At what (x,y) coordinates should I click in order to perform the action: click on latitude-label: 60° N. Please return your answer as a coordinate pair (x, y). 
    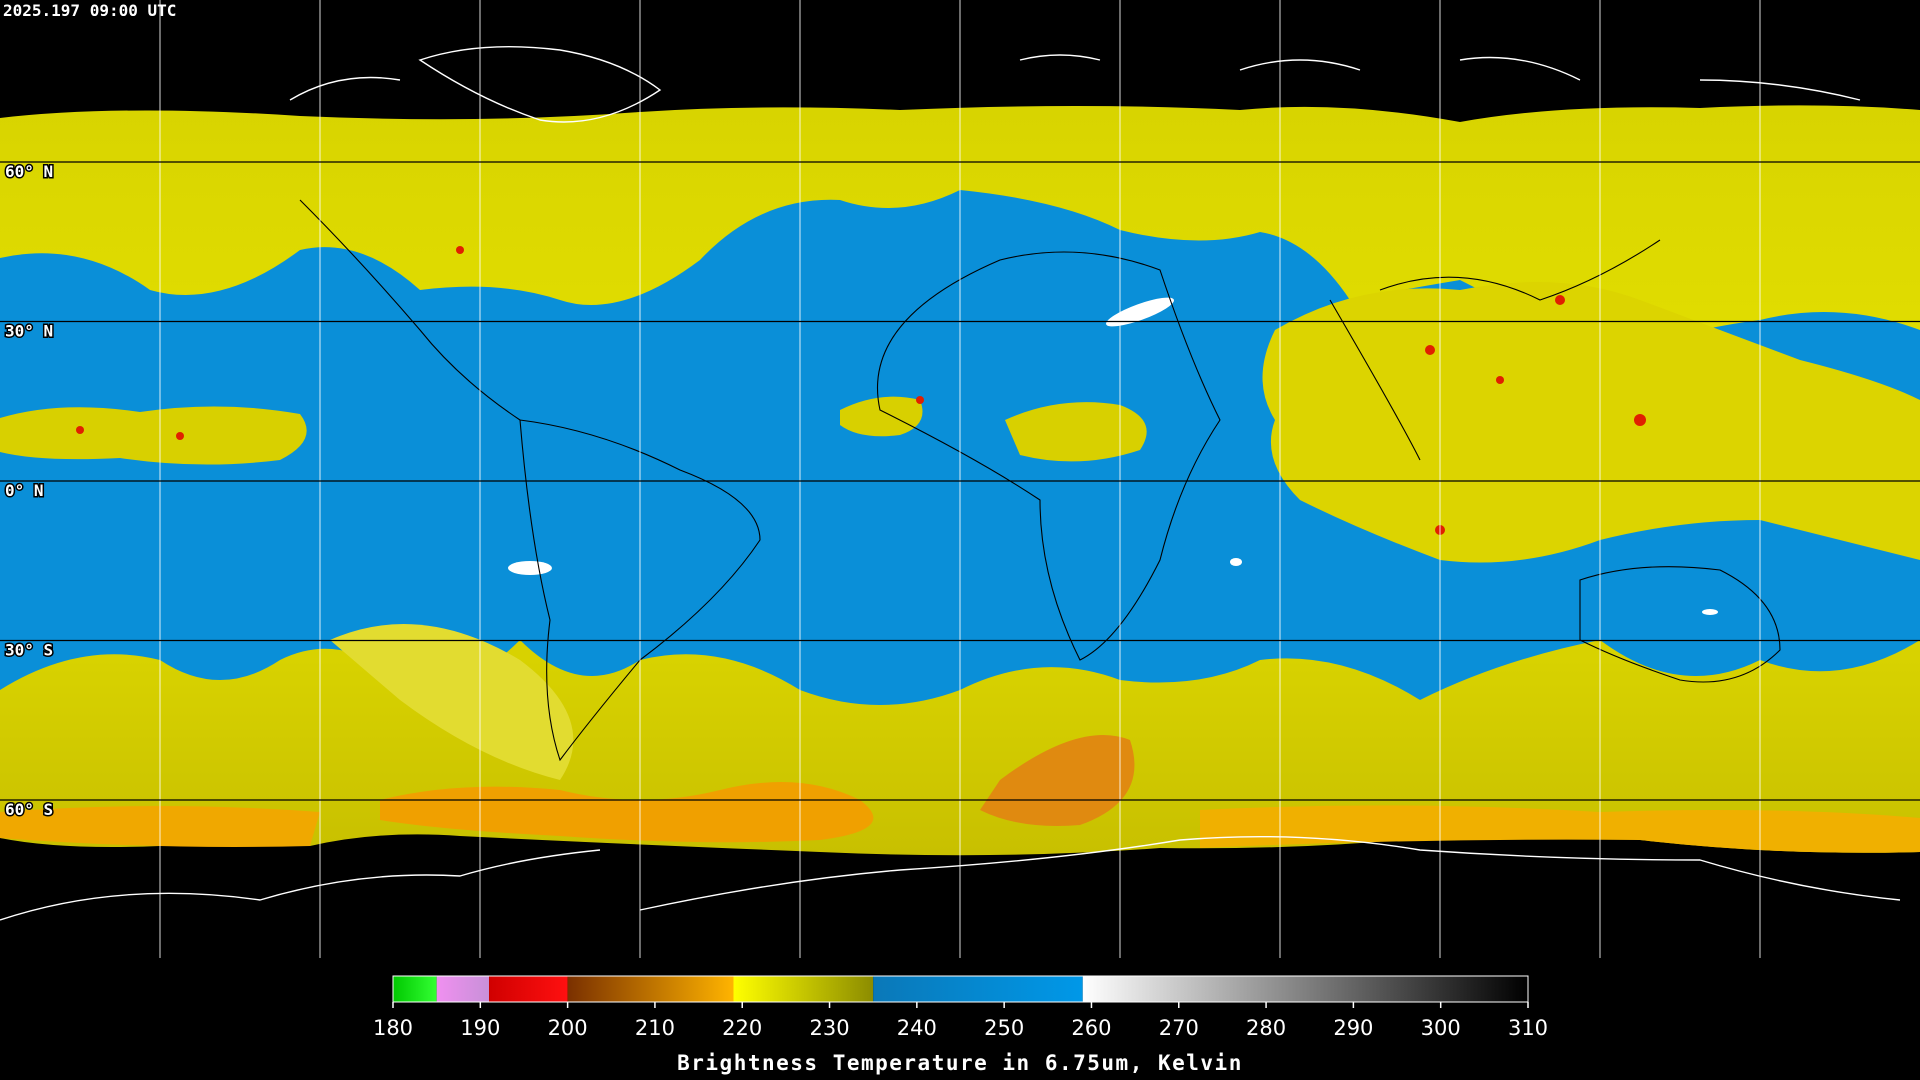
    Looking at the image, I should click on (29, 171).